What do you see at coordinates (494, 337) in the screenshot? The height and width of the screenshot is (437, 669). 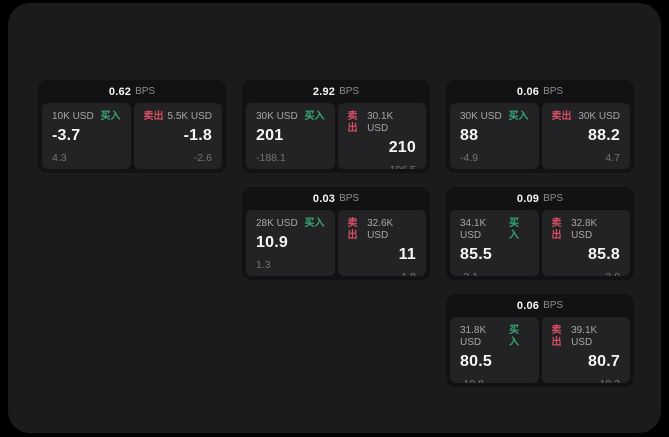 I see `buy-panel-top: 31.8K USD 买入` at bounding box center [494, 337].